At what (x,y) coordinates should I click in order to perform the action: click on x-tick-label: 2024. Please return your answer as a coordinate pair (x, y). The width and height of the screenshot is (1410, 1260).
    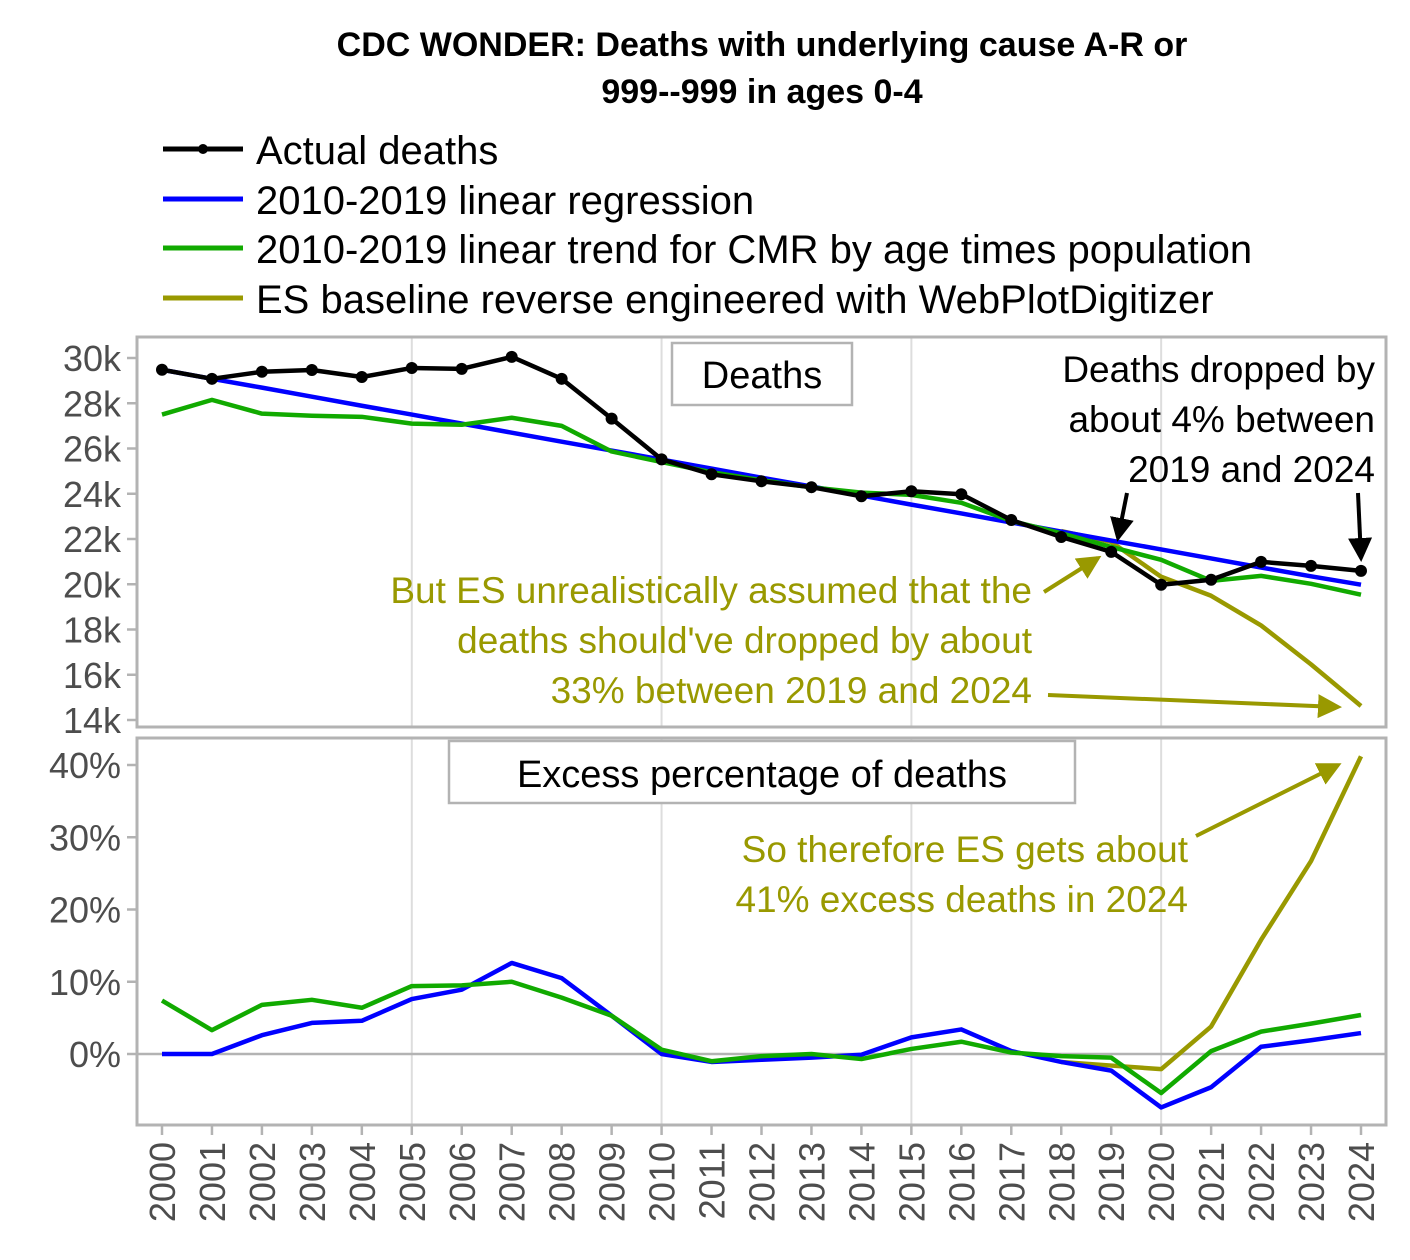
    Looking at the image, I should click on (1361, 1182).